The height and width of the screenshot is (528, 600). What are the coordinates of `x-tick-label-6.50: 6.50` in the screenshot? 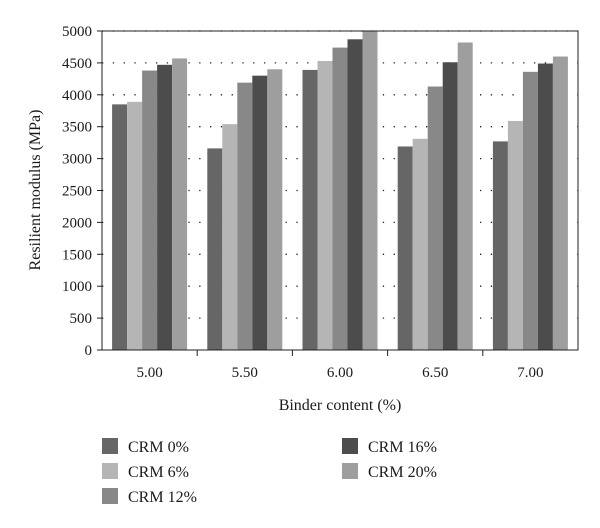 It's located at (435, 373).